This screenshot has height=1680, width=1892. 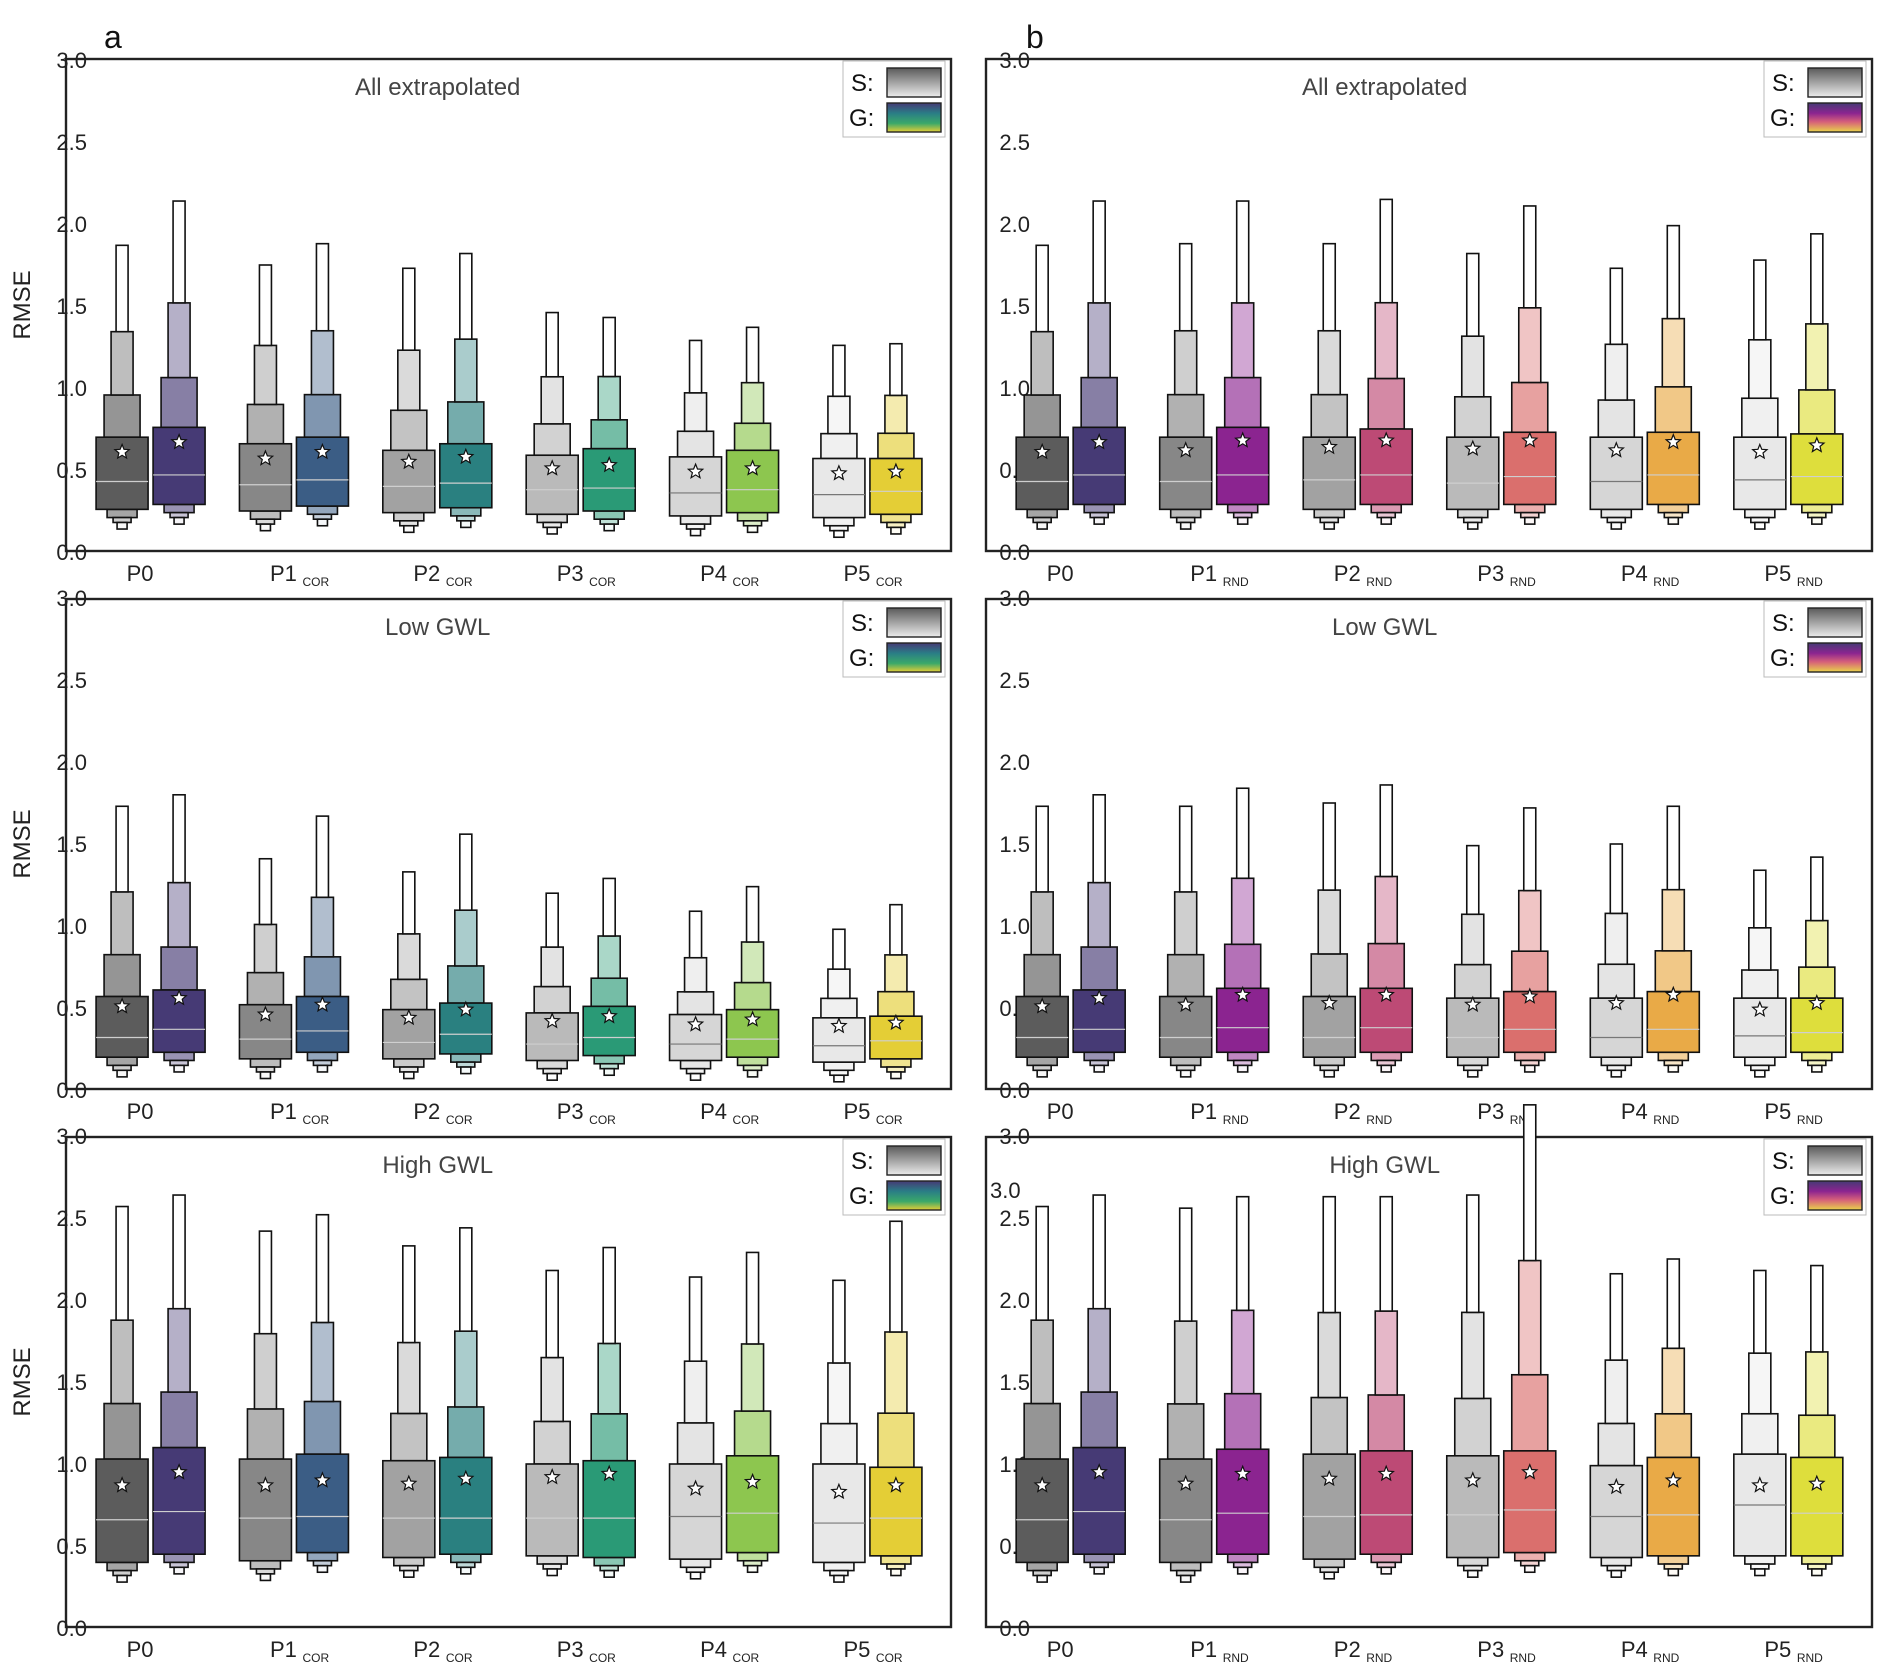 I want to click on category-label: P2, so click(x=426, y=573).